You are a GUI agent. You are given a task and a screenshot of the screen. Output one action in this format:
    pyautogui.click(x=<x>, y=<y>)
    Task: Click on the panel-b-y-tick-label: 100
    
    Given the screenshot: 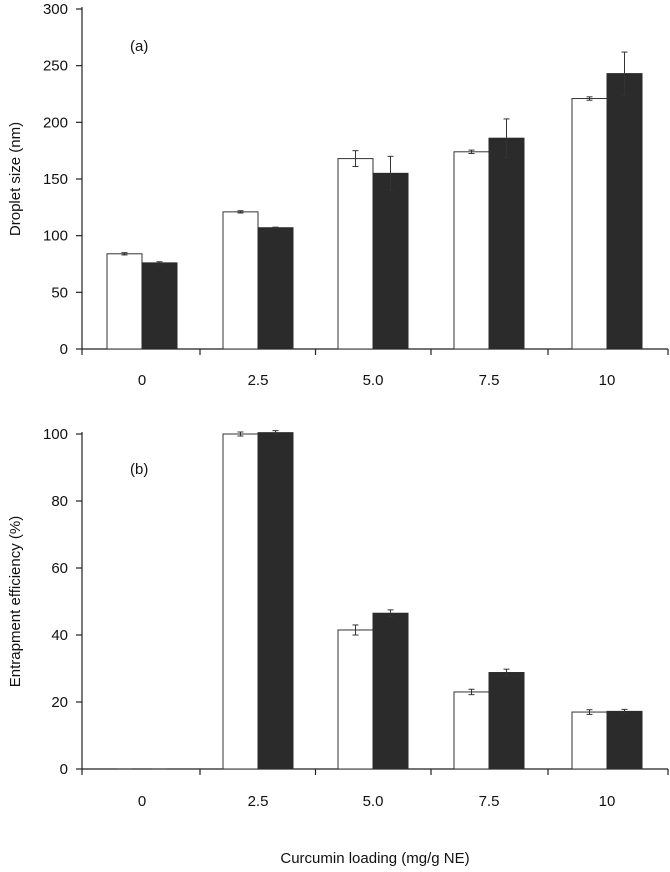 What is the action you would take?
    pyautogui.click(x=55, y=434)
    